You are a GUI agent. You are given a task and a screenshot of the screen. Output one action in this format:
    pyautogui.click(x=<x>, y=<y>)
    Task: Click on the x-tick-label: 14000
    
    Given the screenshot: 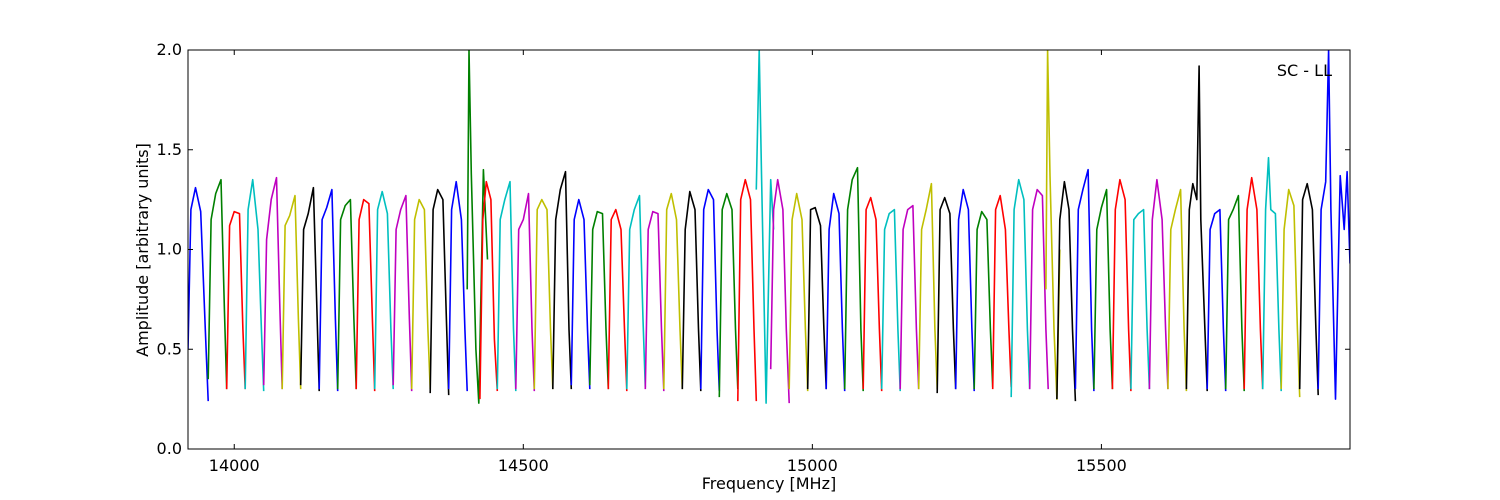 What is the action you would take?
    pyautogui.click(x=234, y=465)
    